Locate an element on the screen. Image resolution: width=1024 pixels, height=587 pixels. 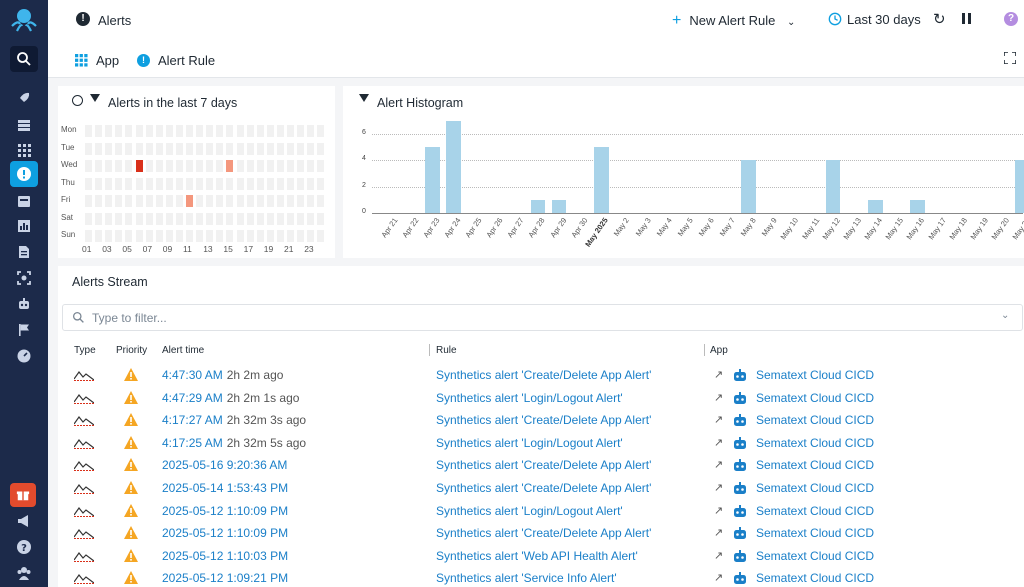
alert-time: 2025-05-16 9:20:36 AM is located at coordinates (224, 465).